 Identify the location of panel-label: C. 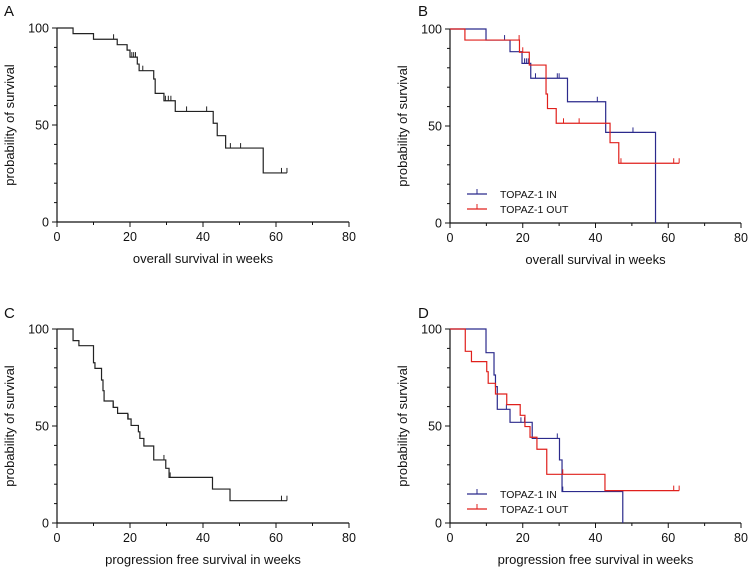
(9, 313).